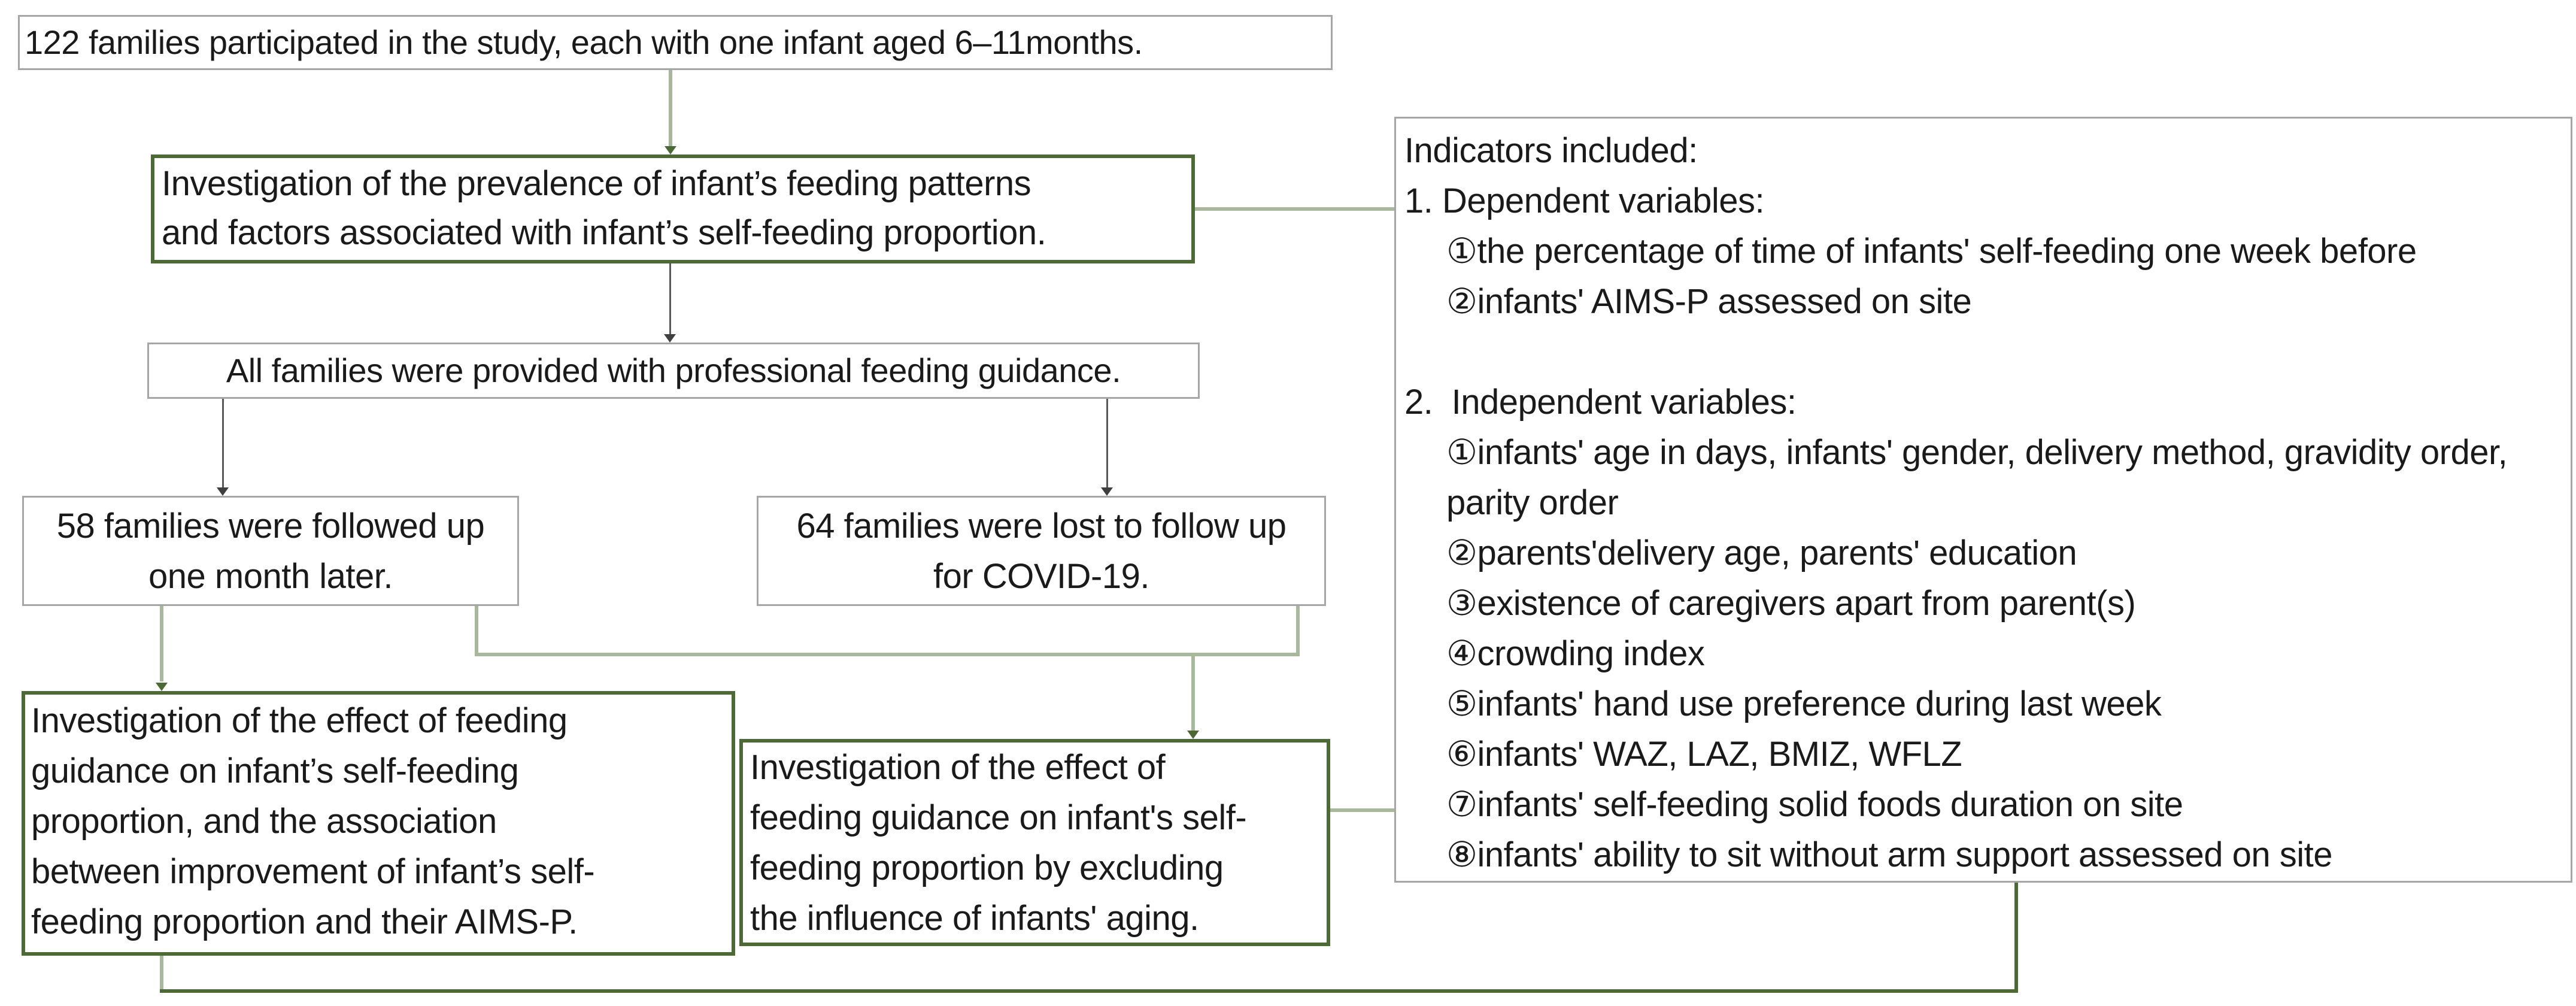  I want to click on indicators-blank-line, so click(1983, 352).